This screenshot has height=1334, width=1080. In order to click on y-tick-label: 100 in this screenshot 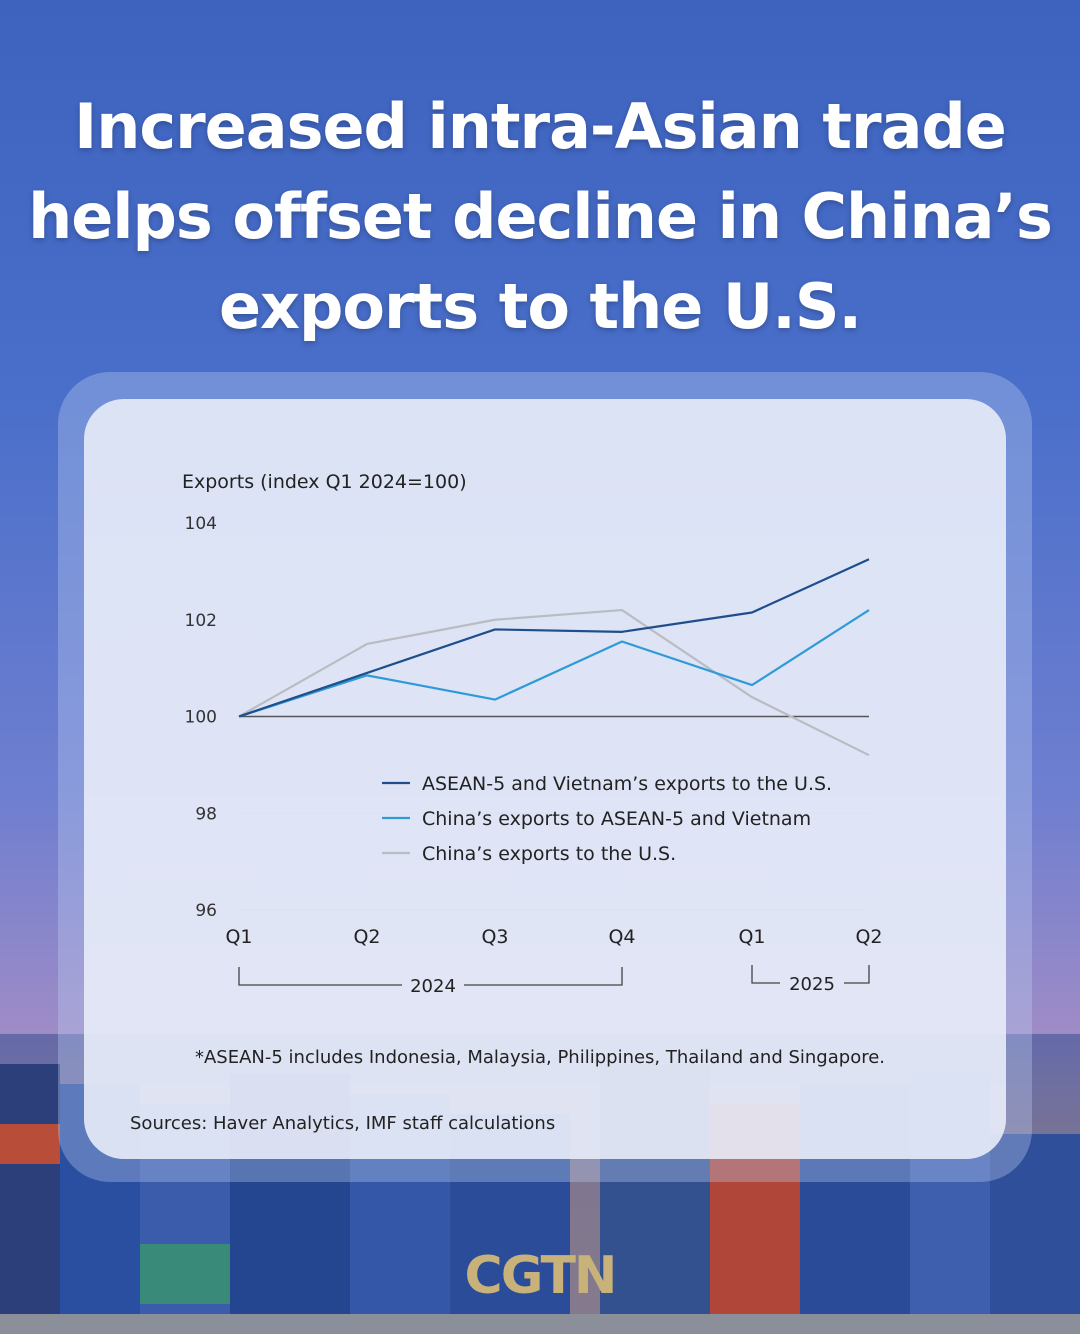, I will do `click(201, 718)`.